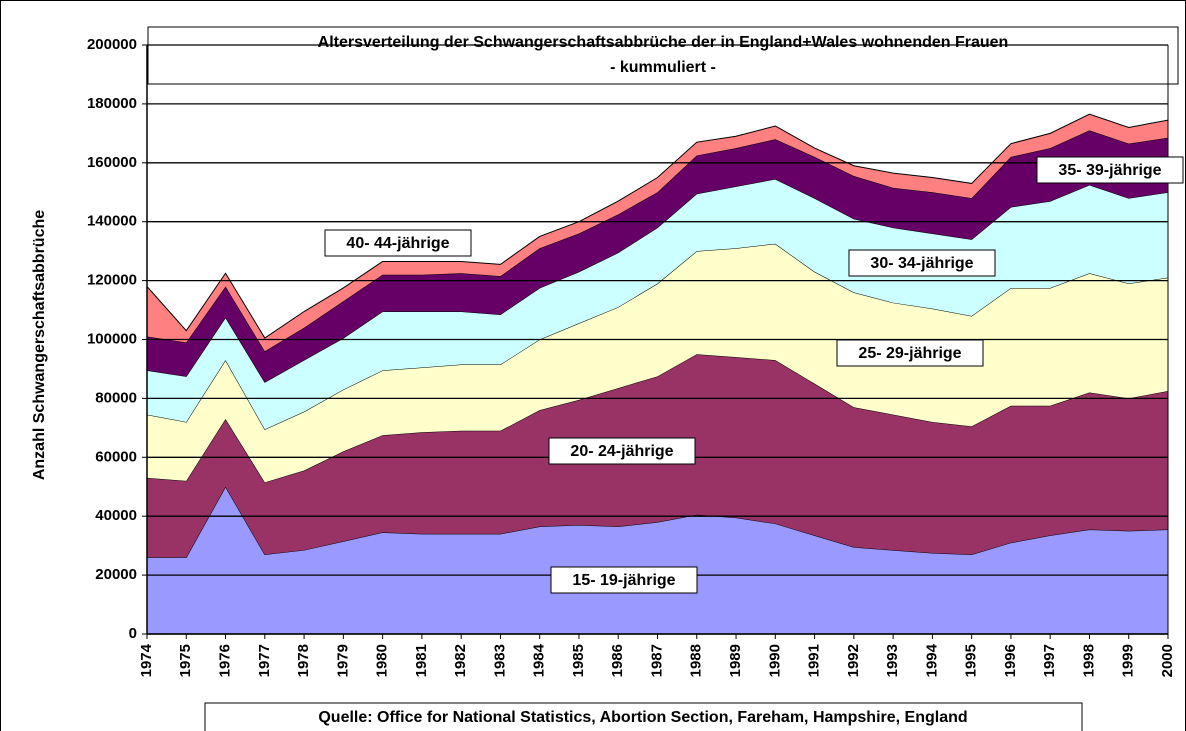 The height and width of the screenshot is (731, 1186). Describe the element at coordinates (185, 660) in the screenshot. I see `x-tick-label: 1975` at that location.